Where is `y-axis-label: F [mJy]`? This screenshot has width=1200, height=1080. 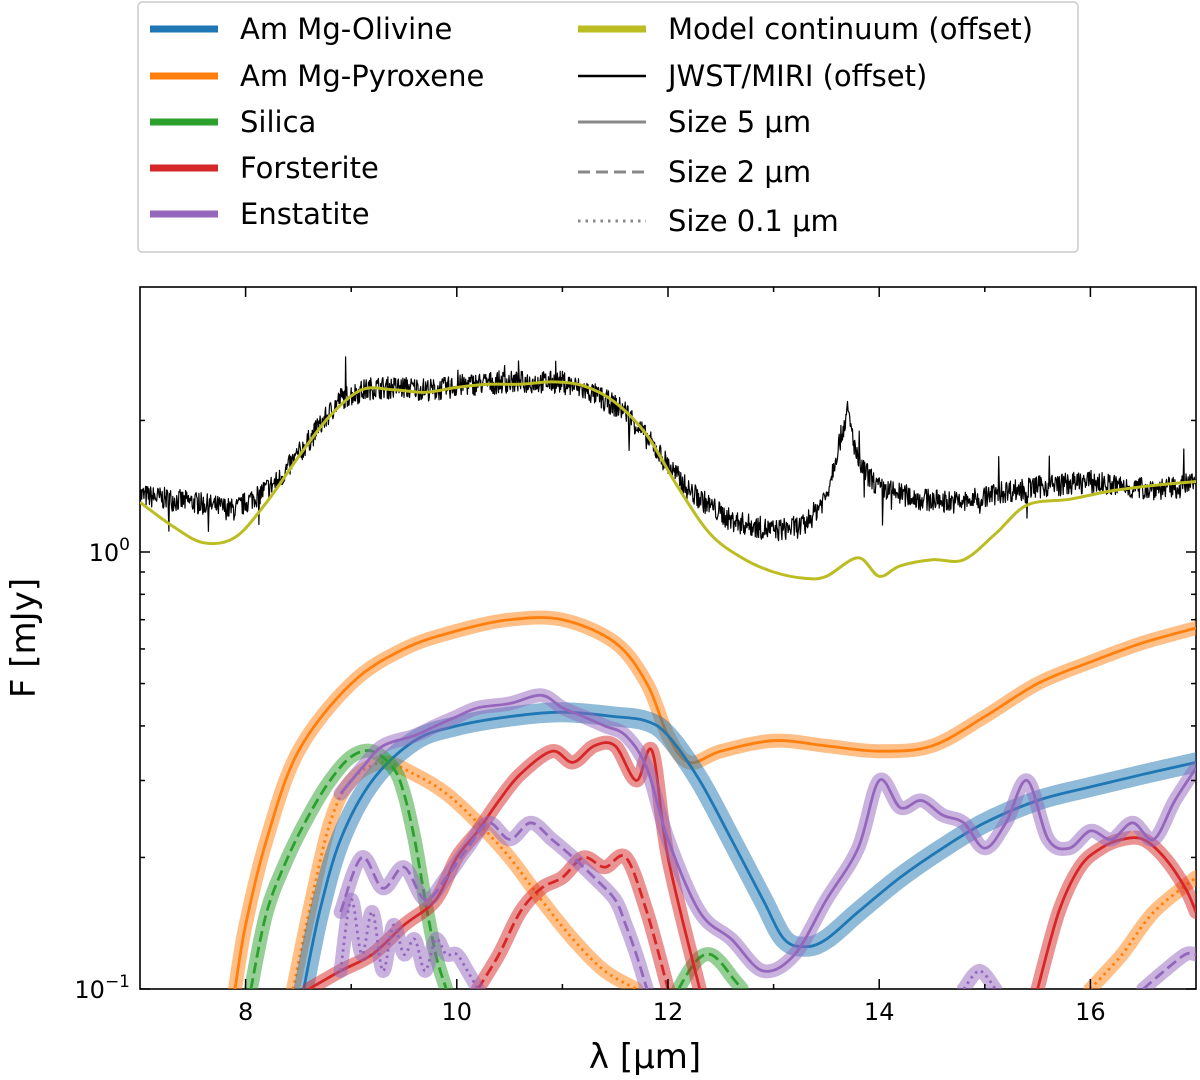
y-axis-label: F [mJy] is located at coordinates (24, 638).